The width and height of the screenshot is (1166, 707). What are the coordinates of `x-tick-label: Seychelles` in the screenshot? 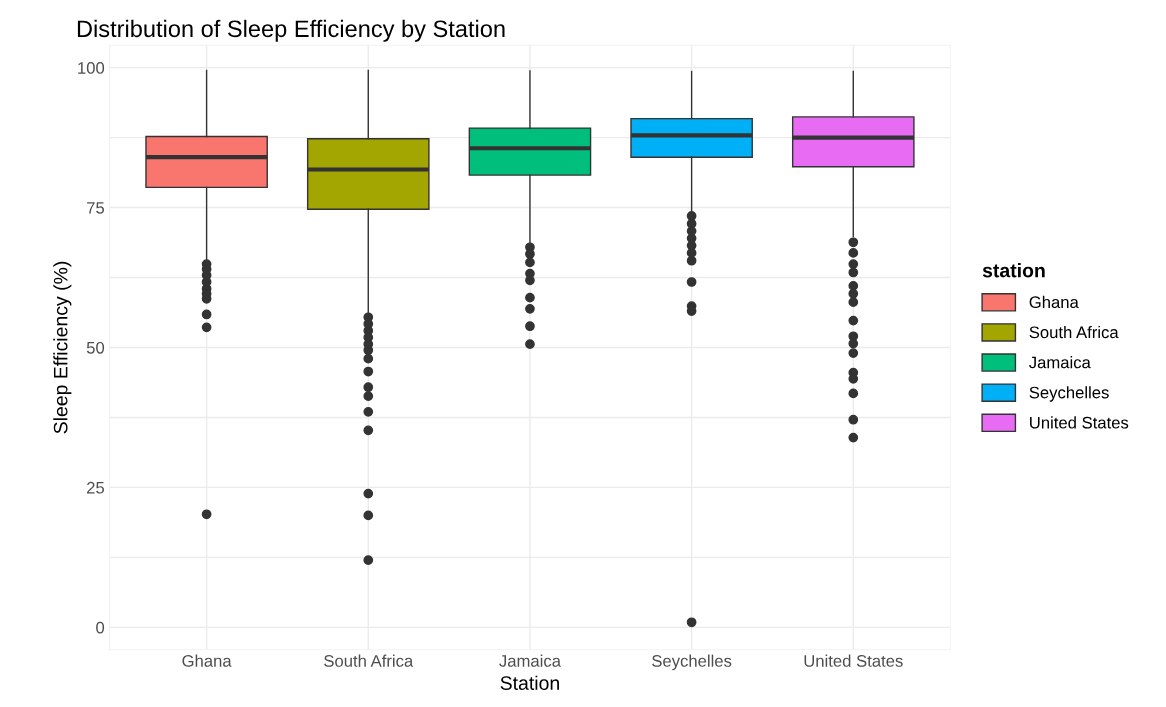 It's located at (692, 662).